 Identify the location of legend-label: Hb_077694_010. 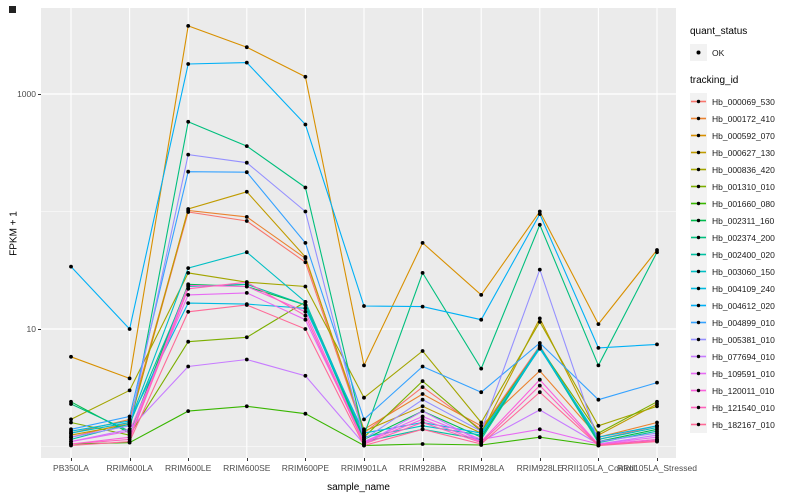
(743, 356).